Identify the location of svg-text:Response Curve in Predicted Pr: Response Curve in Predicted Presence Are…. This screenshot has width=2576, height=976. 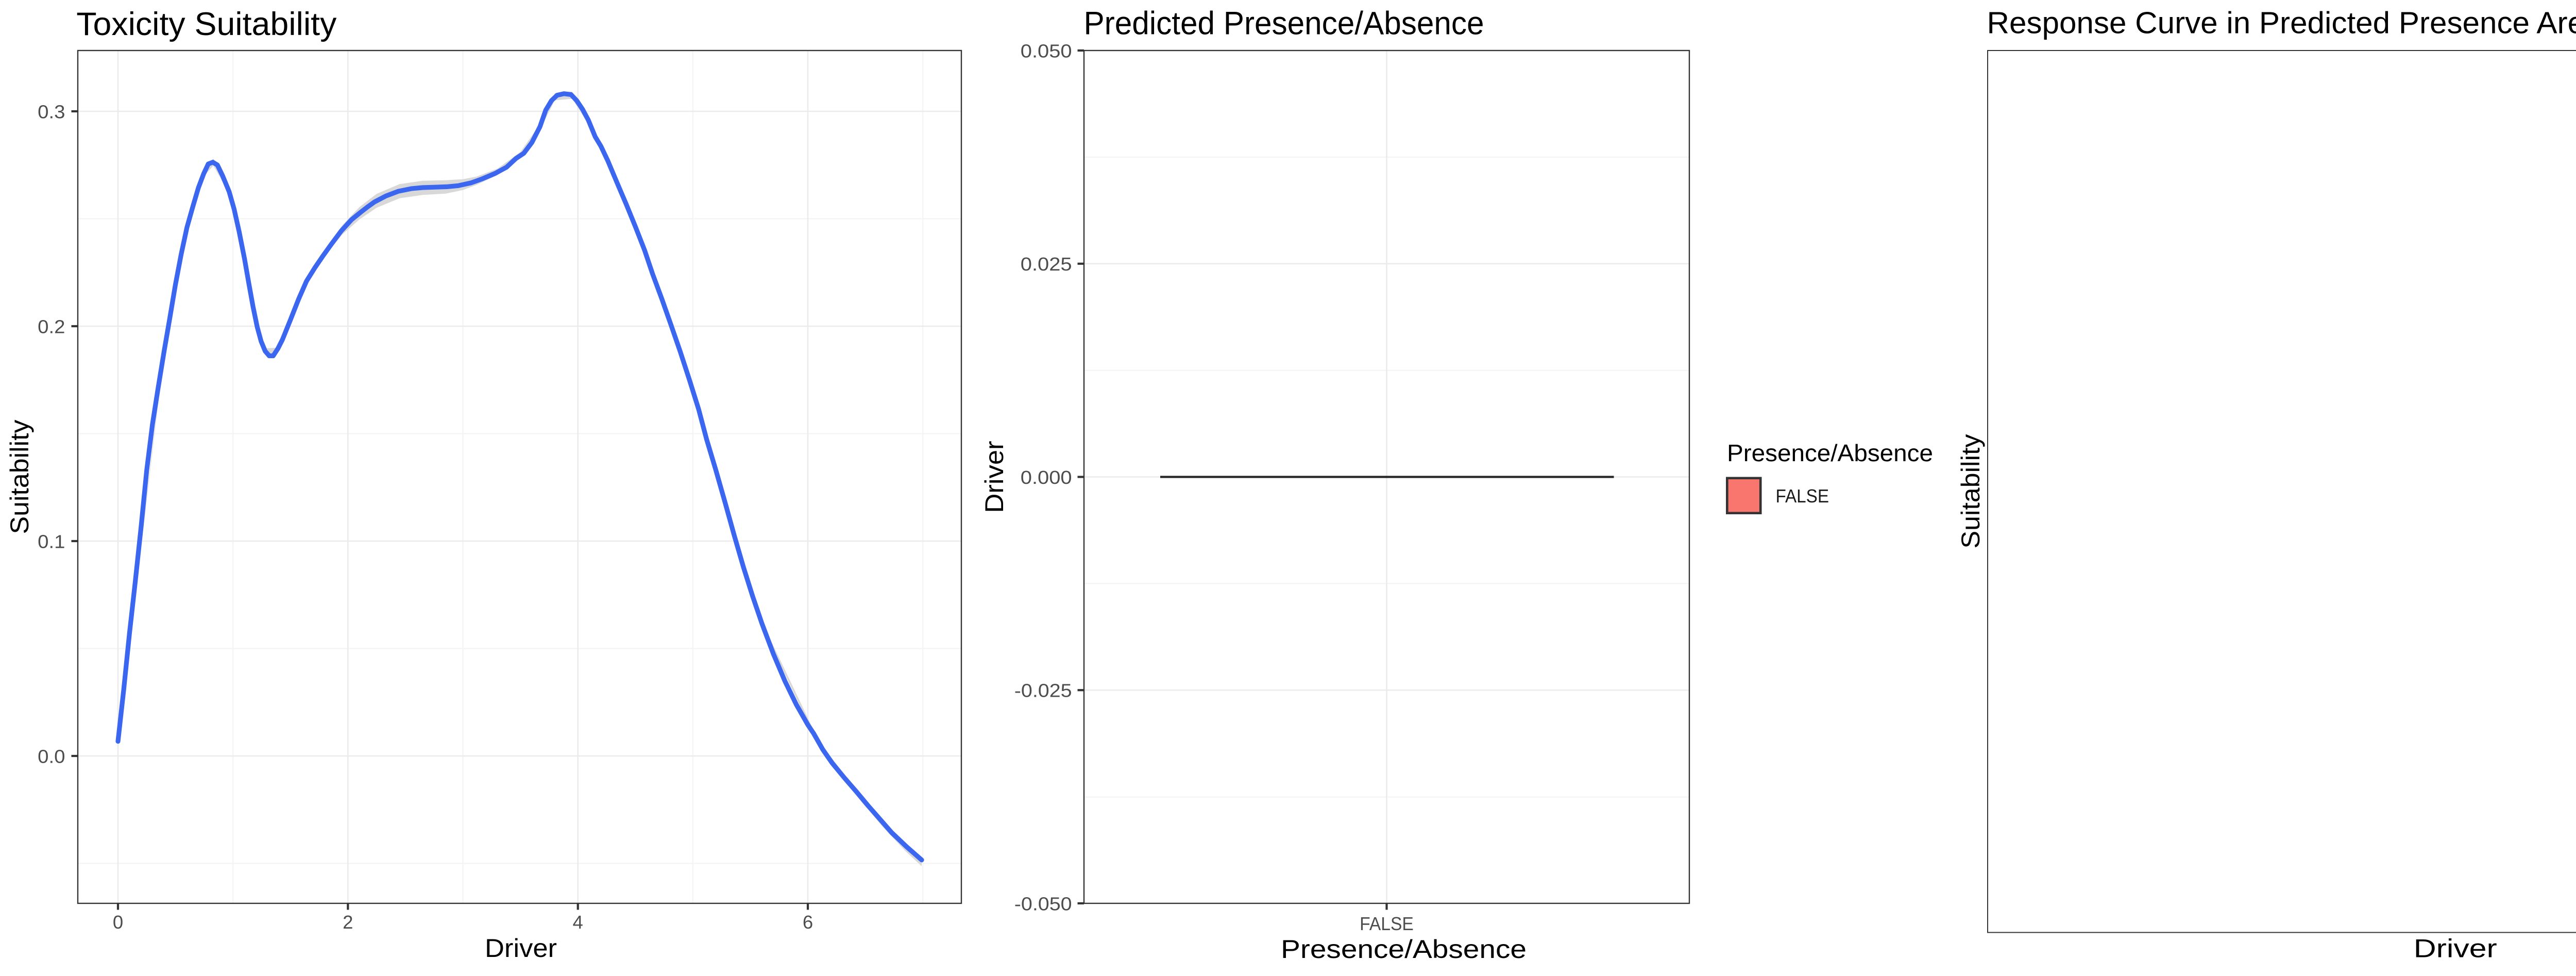
(2281, 23).